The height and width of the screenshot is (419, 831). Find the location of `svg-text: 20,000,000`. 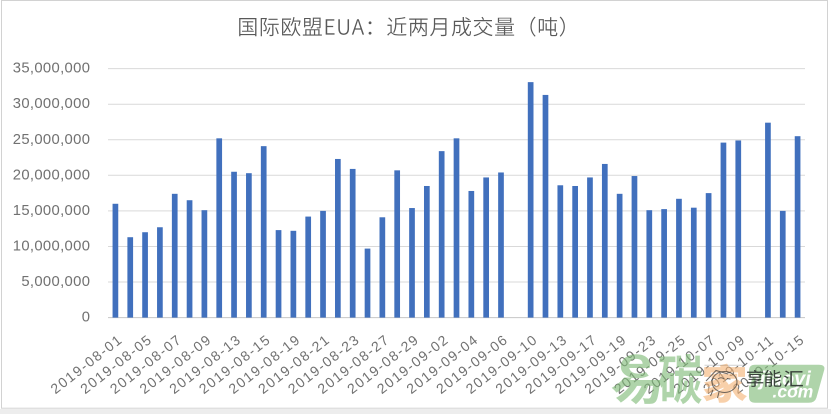

svg-text: 20,000,000 is located at coordinates (52, 175).